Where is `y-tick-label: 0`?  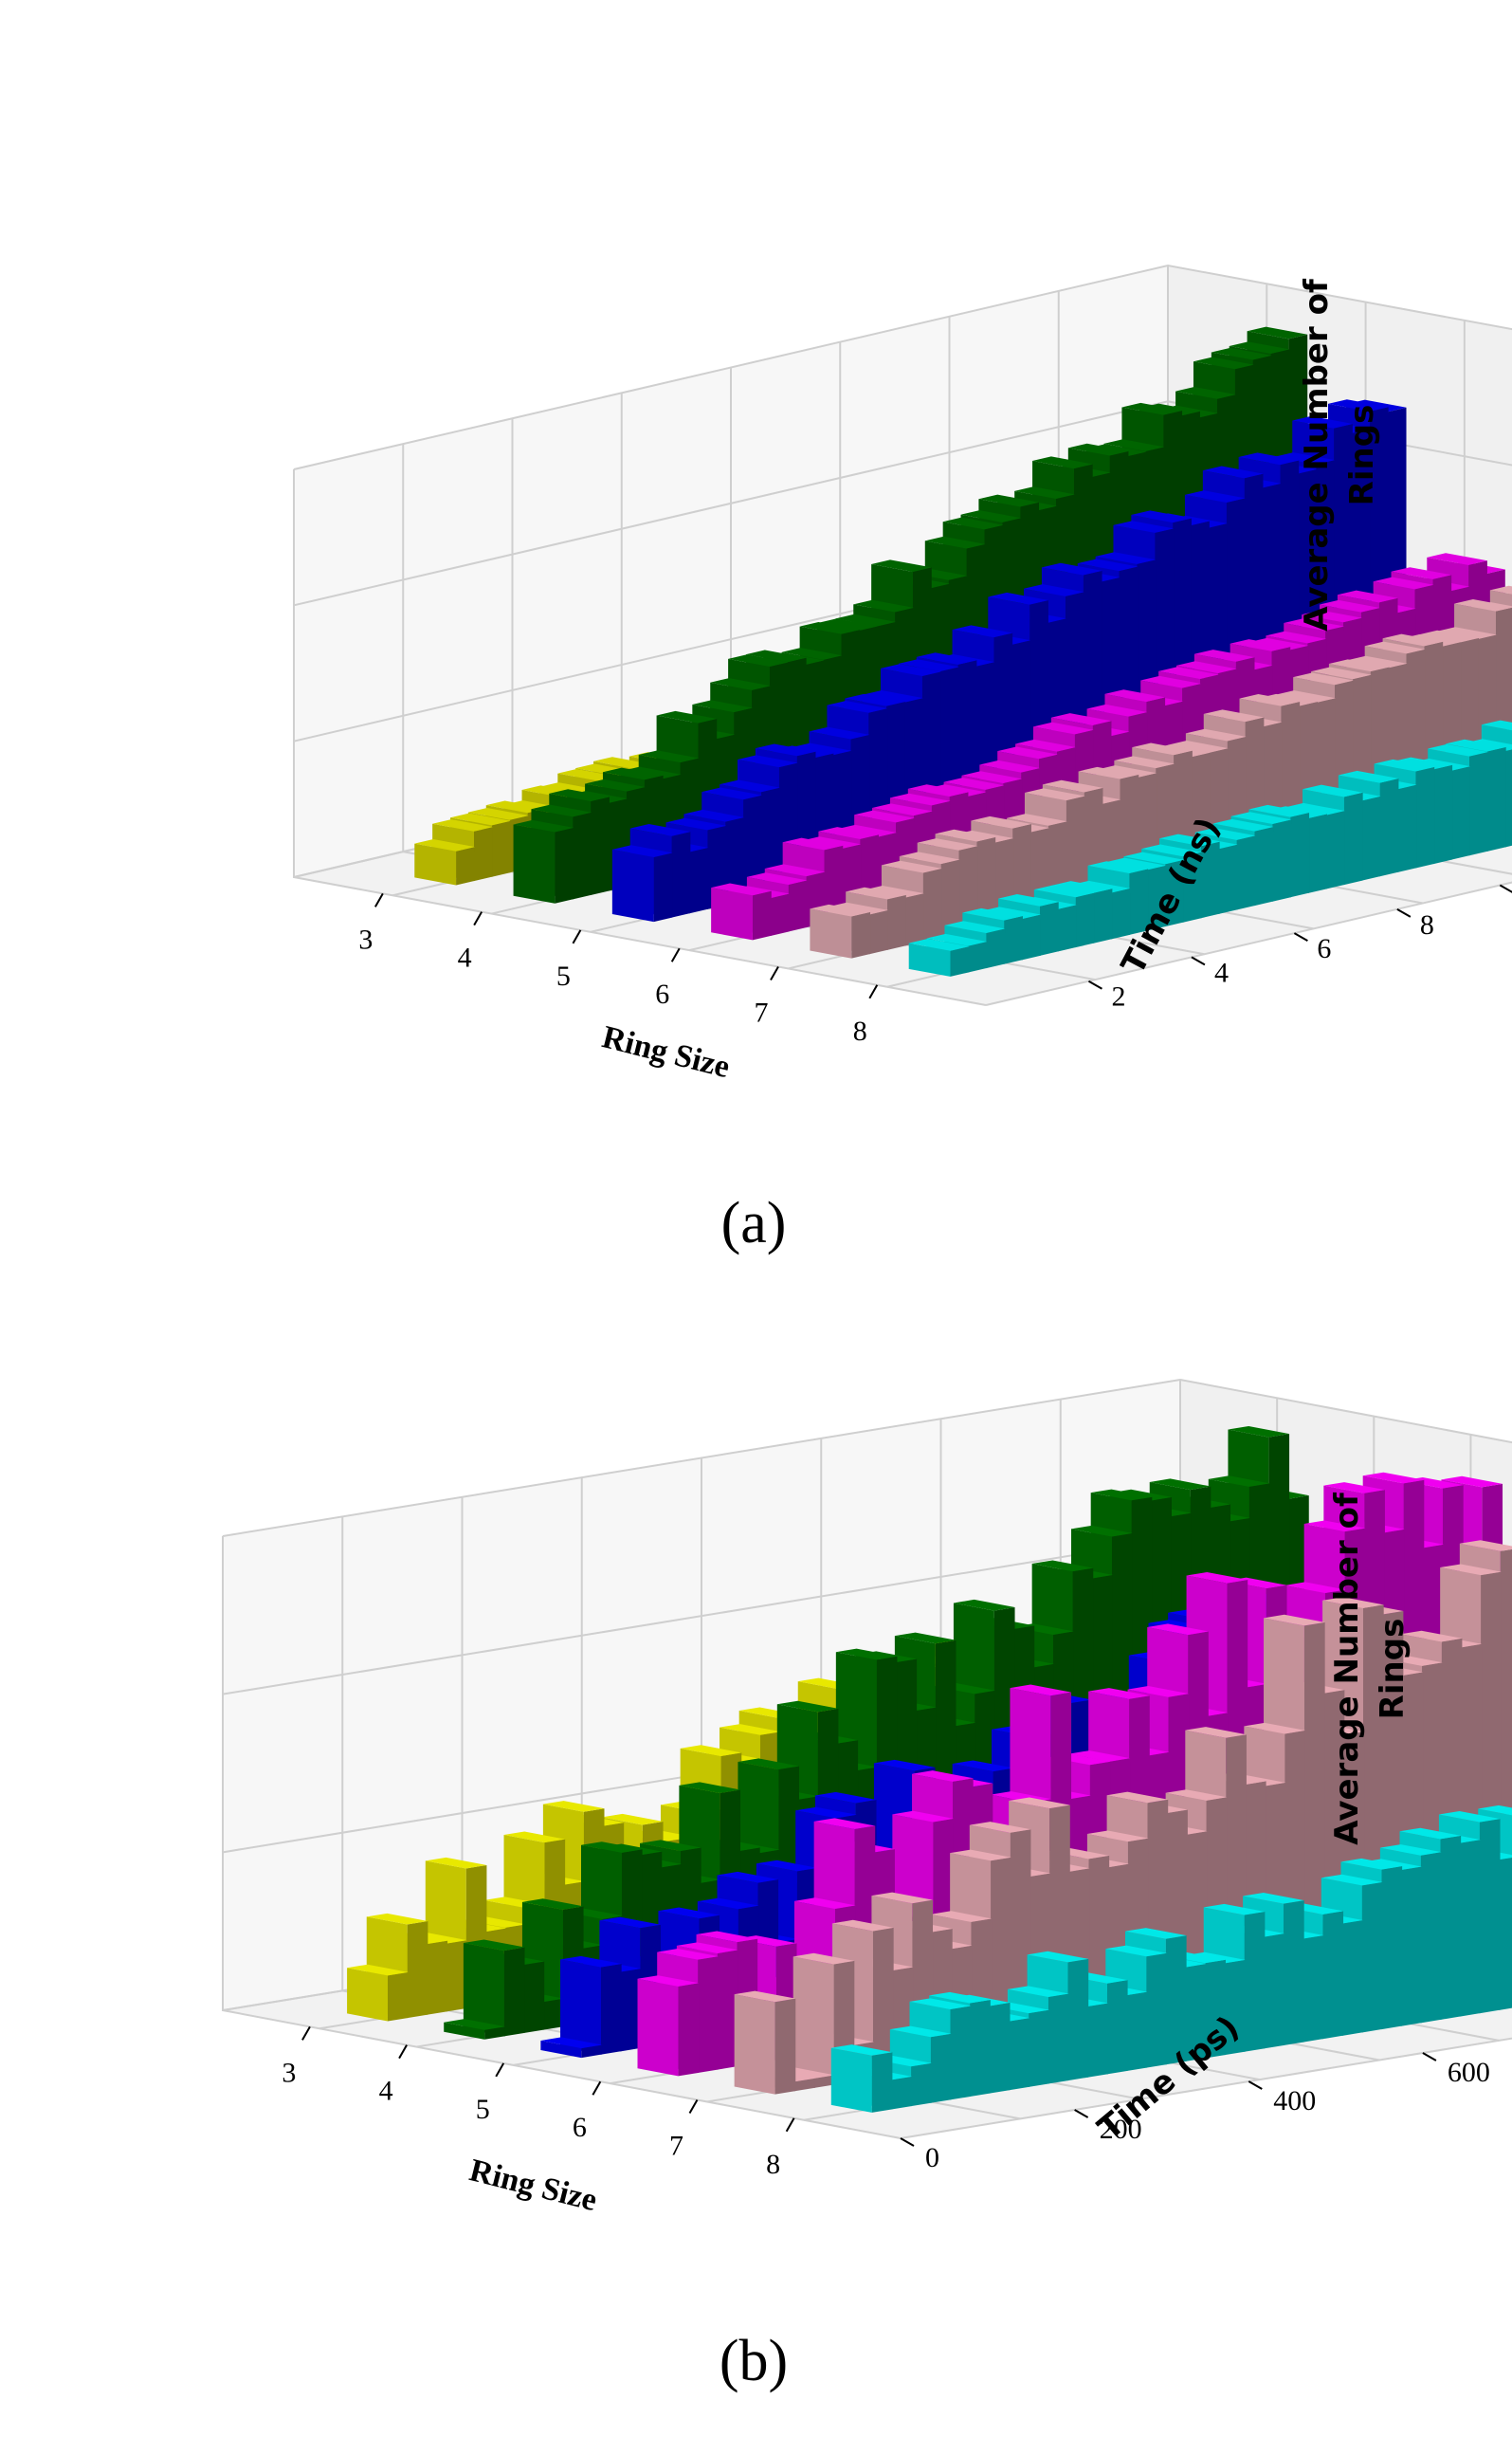
y-tick-label: 0 is located at coordinates (932, 2157).